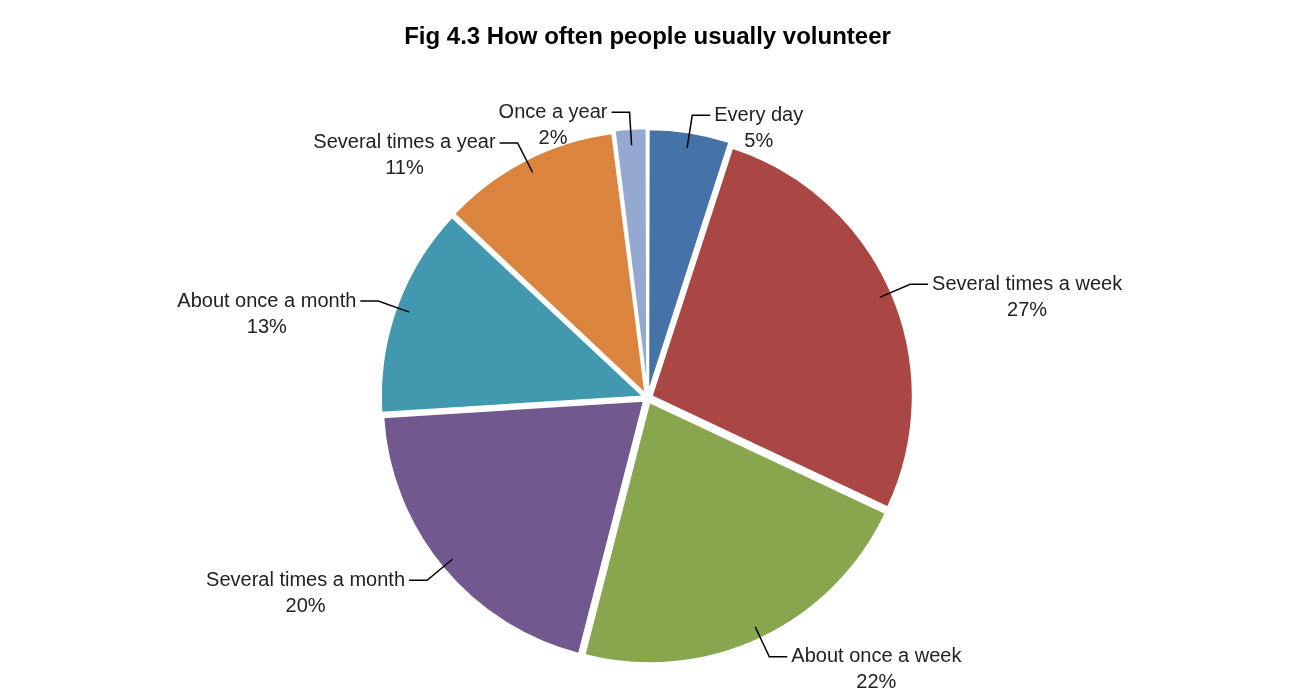 This screenshot has width=1295, height=697. I want to click on slice-label: Several times a year, so click(404, 141).